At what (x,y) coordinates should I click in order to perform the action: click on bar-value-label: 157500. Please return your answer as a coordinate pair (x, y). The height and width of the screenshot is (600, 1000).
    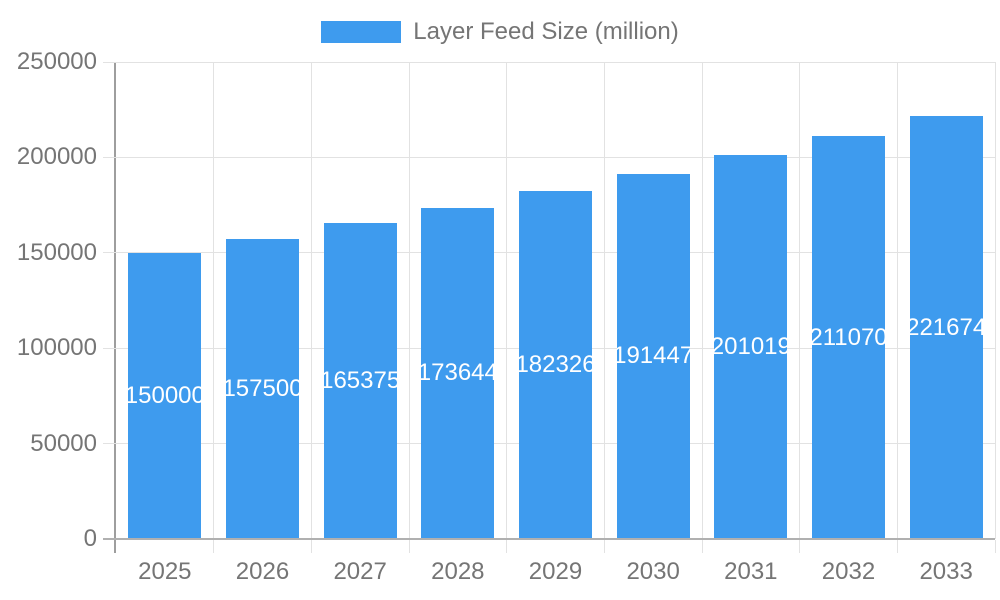
    Looking at the image, I should click on (262, 388).